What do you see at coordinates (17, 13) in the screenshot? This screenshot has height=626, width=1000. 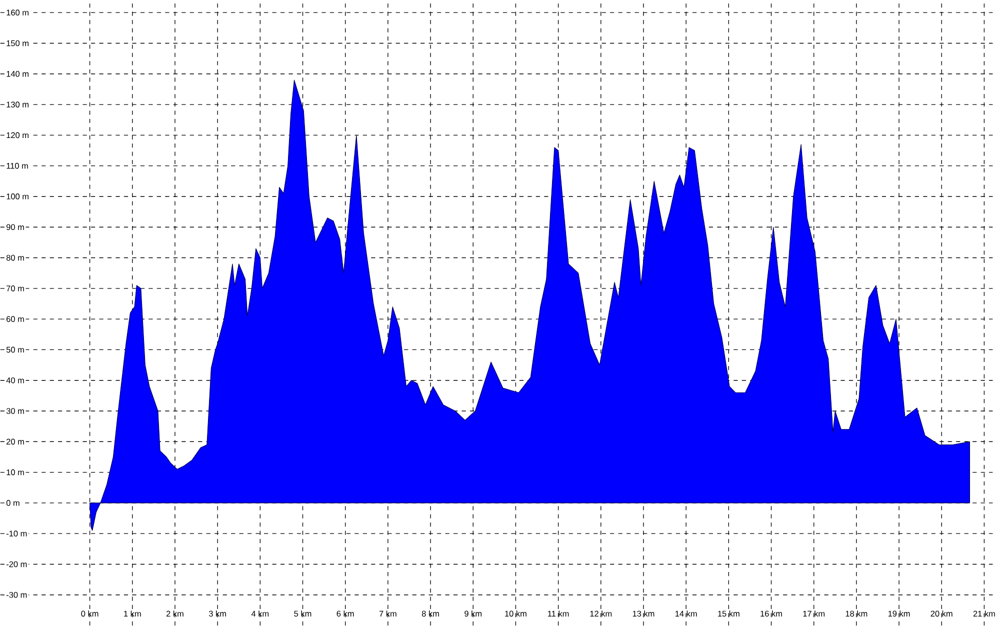 I see `y-tick-label: 160 m` at bounding box center [17, 13].